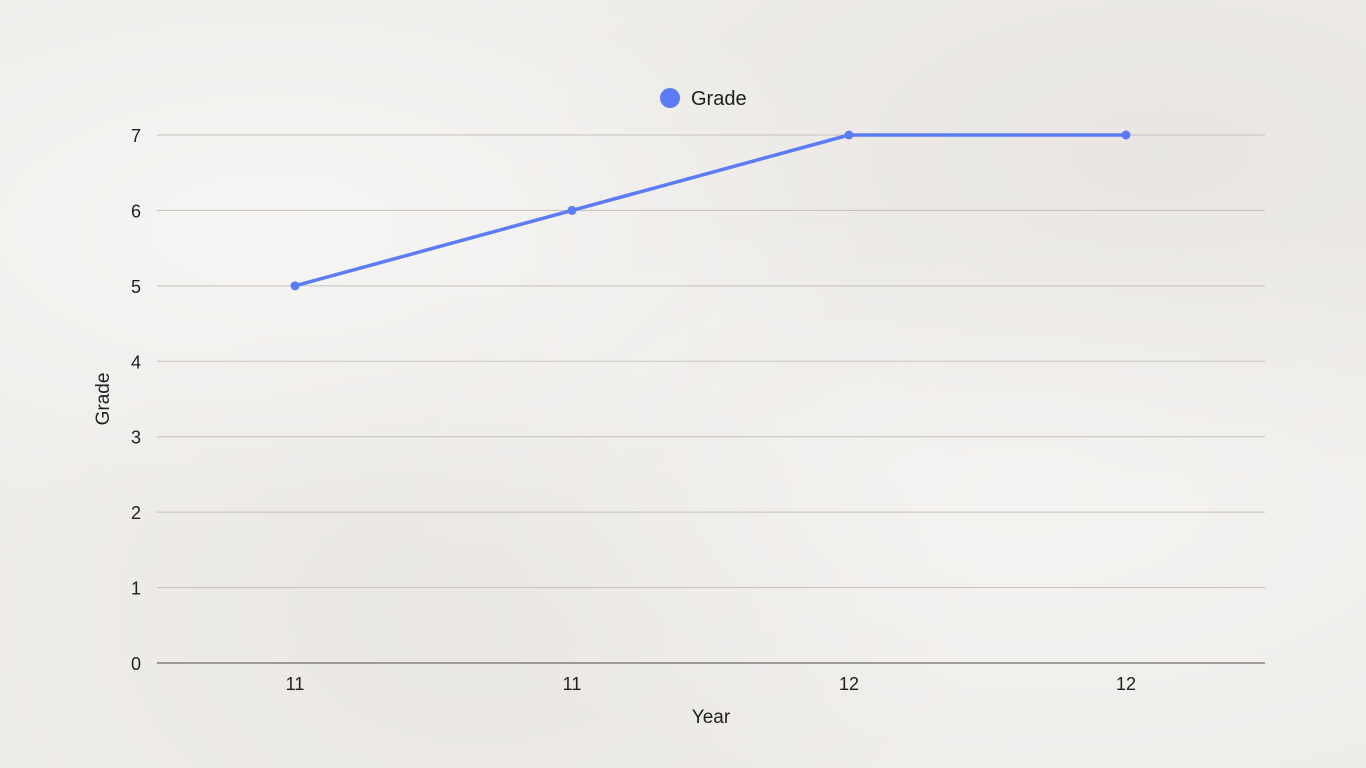 Image resolution: width=1366 pixels, height=768 pixels. I want to click on y-tick-label: 6, so click(136, 211).